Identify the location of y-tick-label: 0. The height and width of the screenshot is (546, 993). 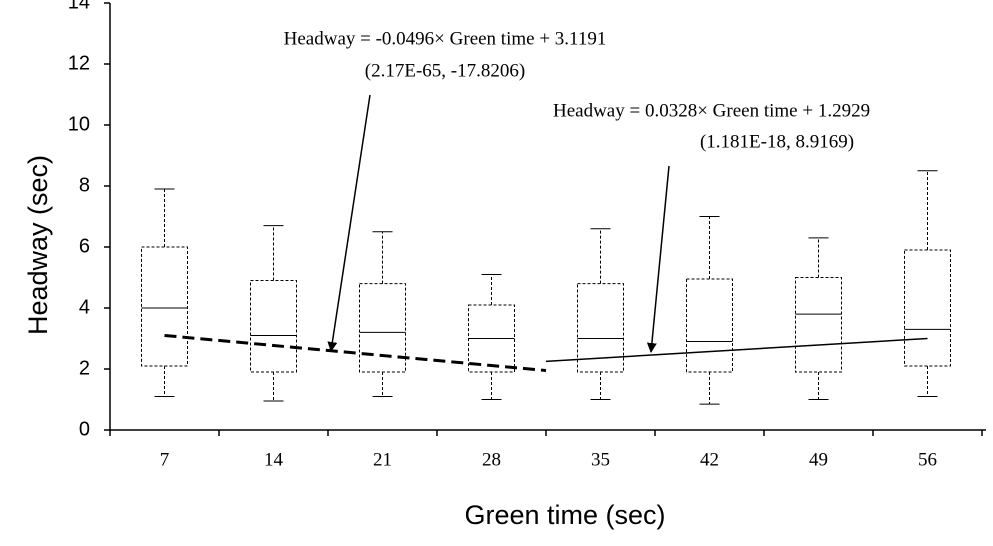
(84, 429).